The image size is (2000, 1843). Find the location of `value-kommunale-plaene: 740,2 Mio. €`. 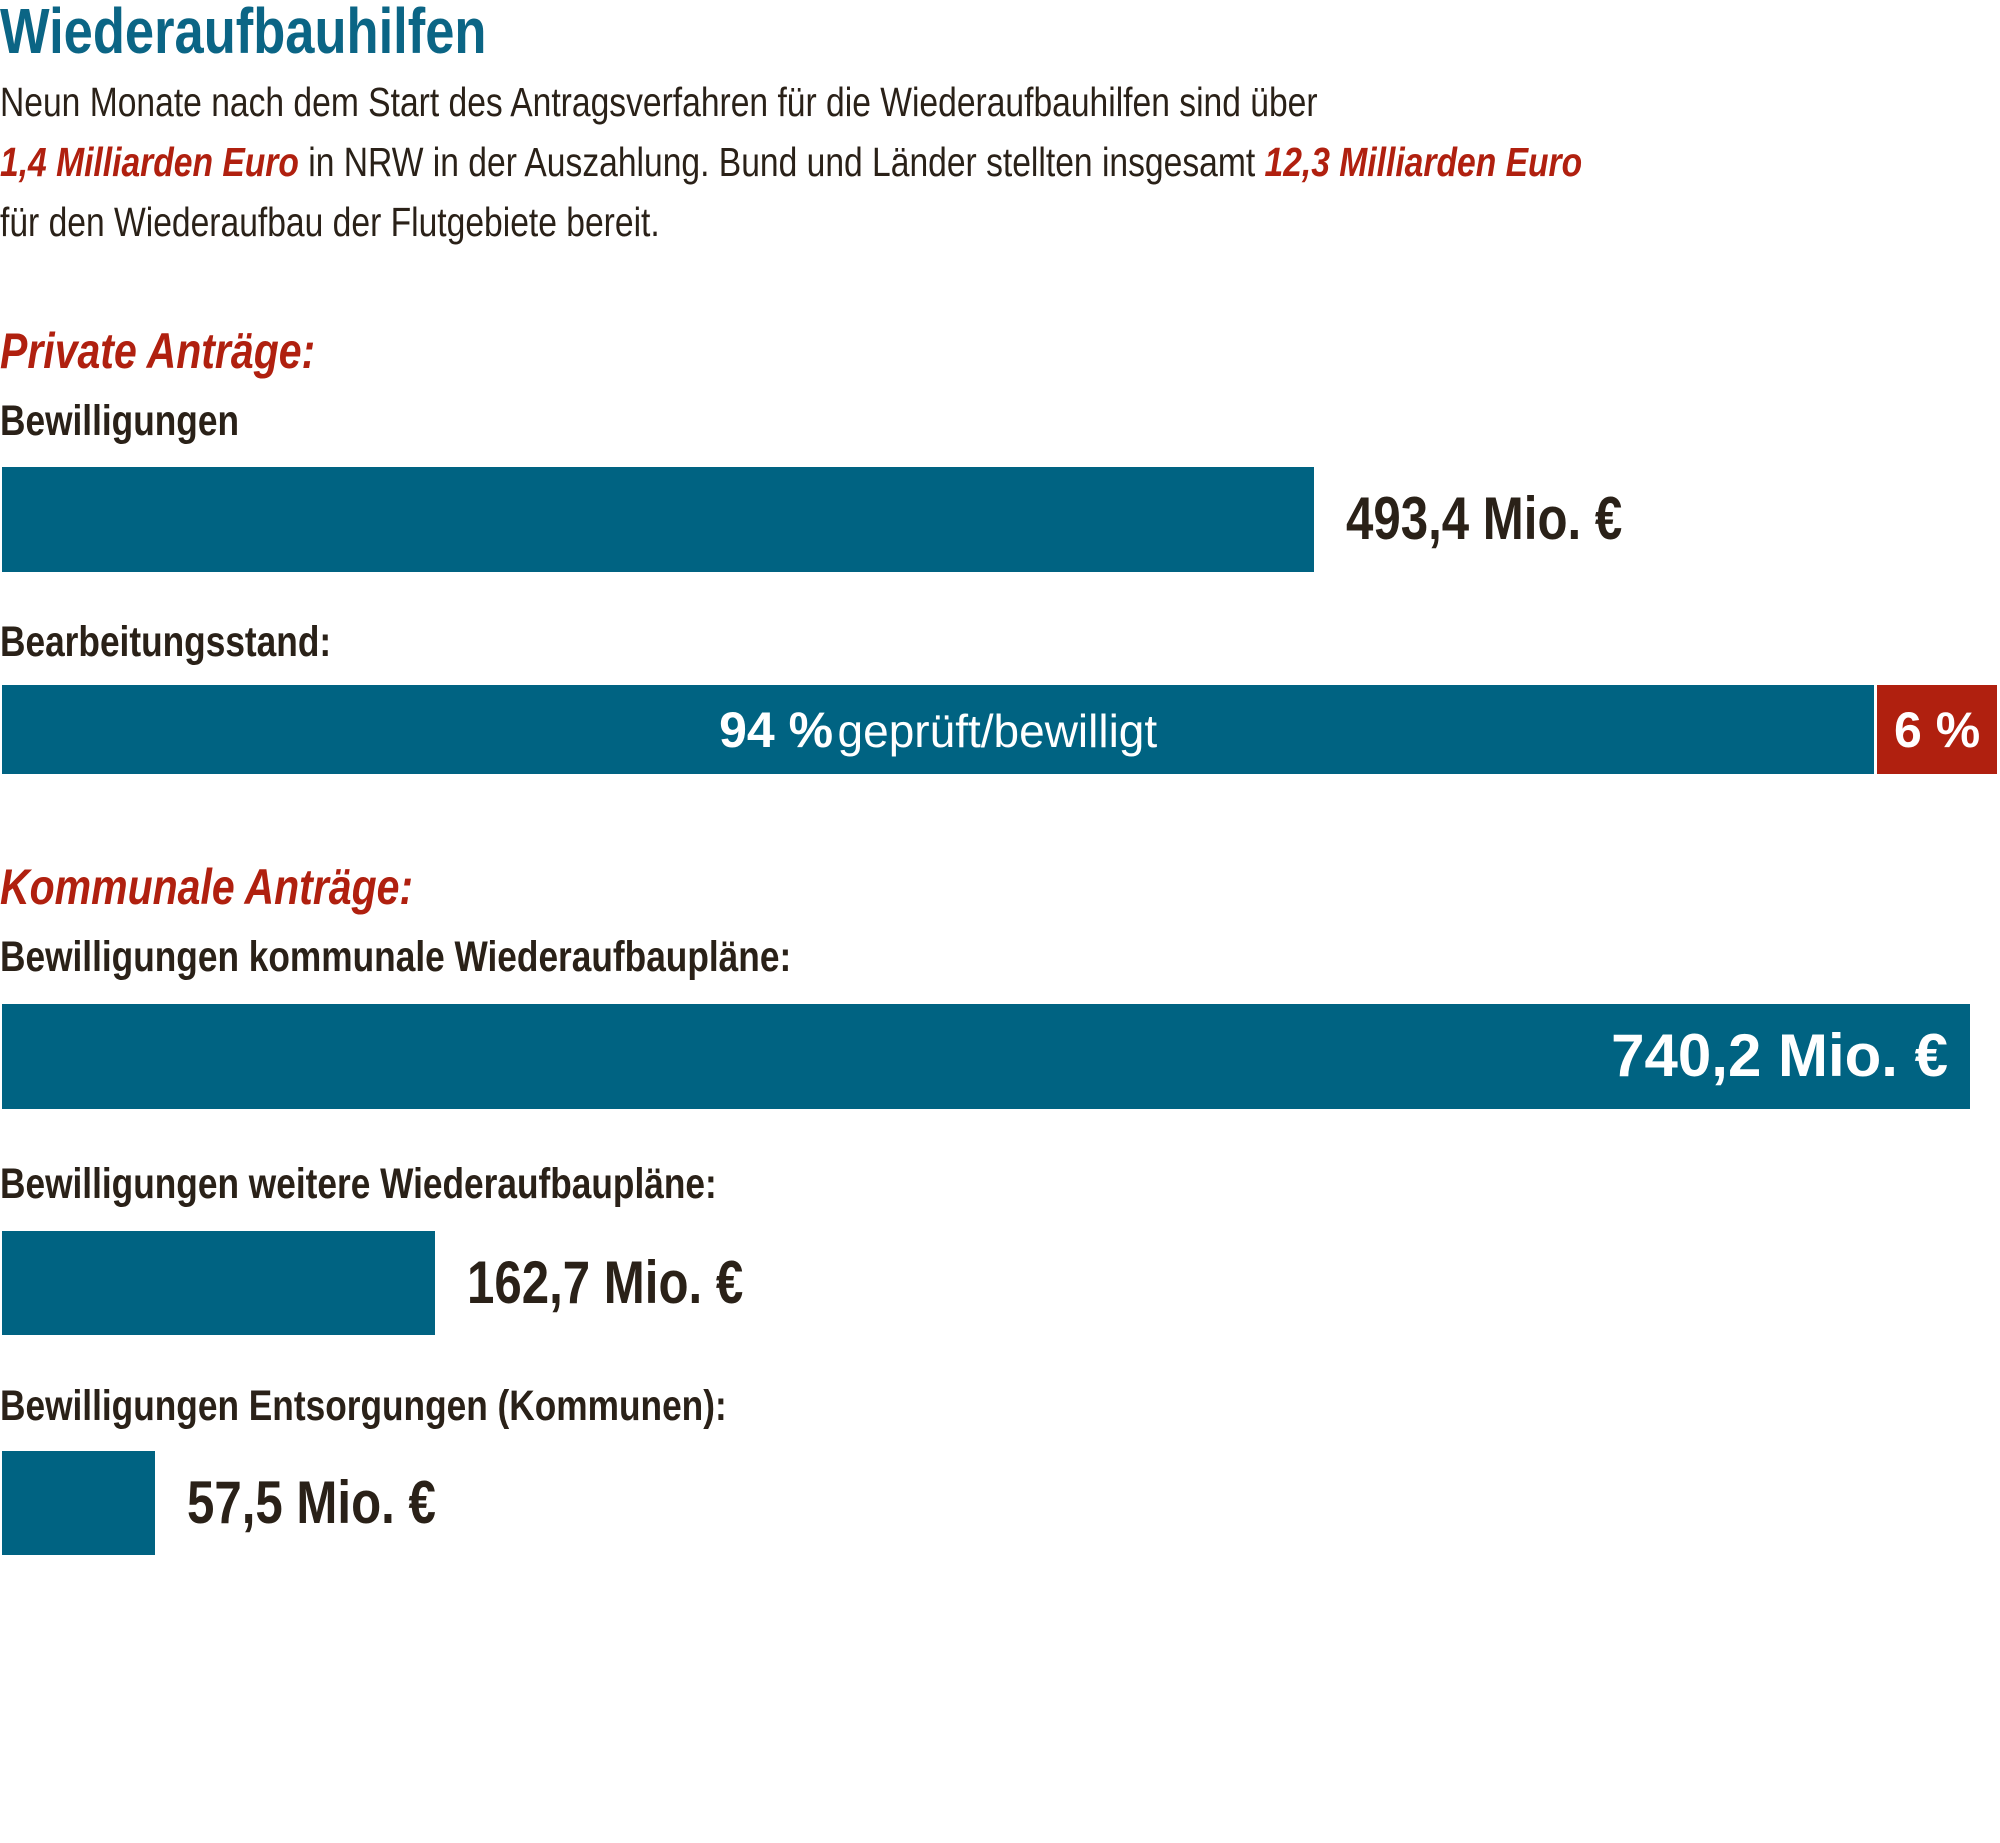

value-kommunale-plaene: 740,2 Mio. € is located at coordinates (1779, 1055).